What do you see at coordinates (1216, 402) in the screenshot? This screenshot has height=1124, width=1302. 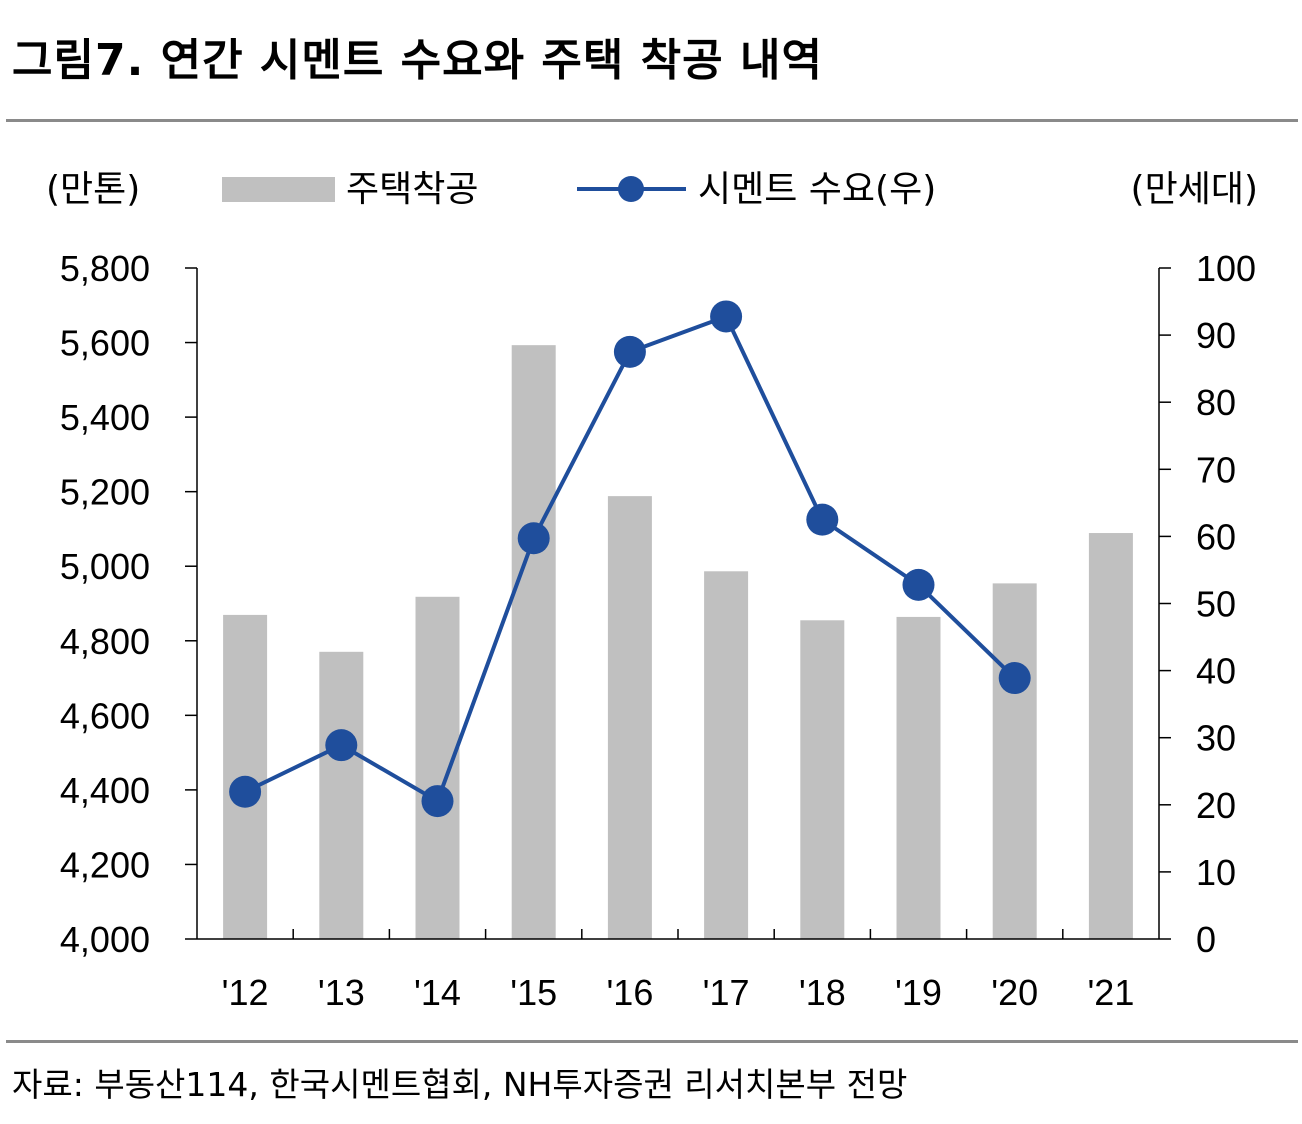 I see `right-tick-label: 80` at bounding box center [1216, 402].